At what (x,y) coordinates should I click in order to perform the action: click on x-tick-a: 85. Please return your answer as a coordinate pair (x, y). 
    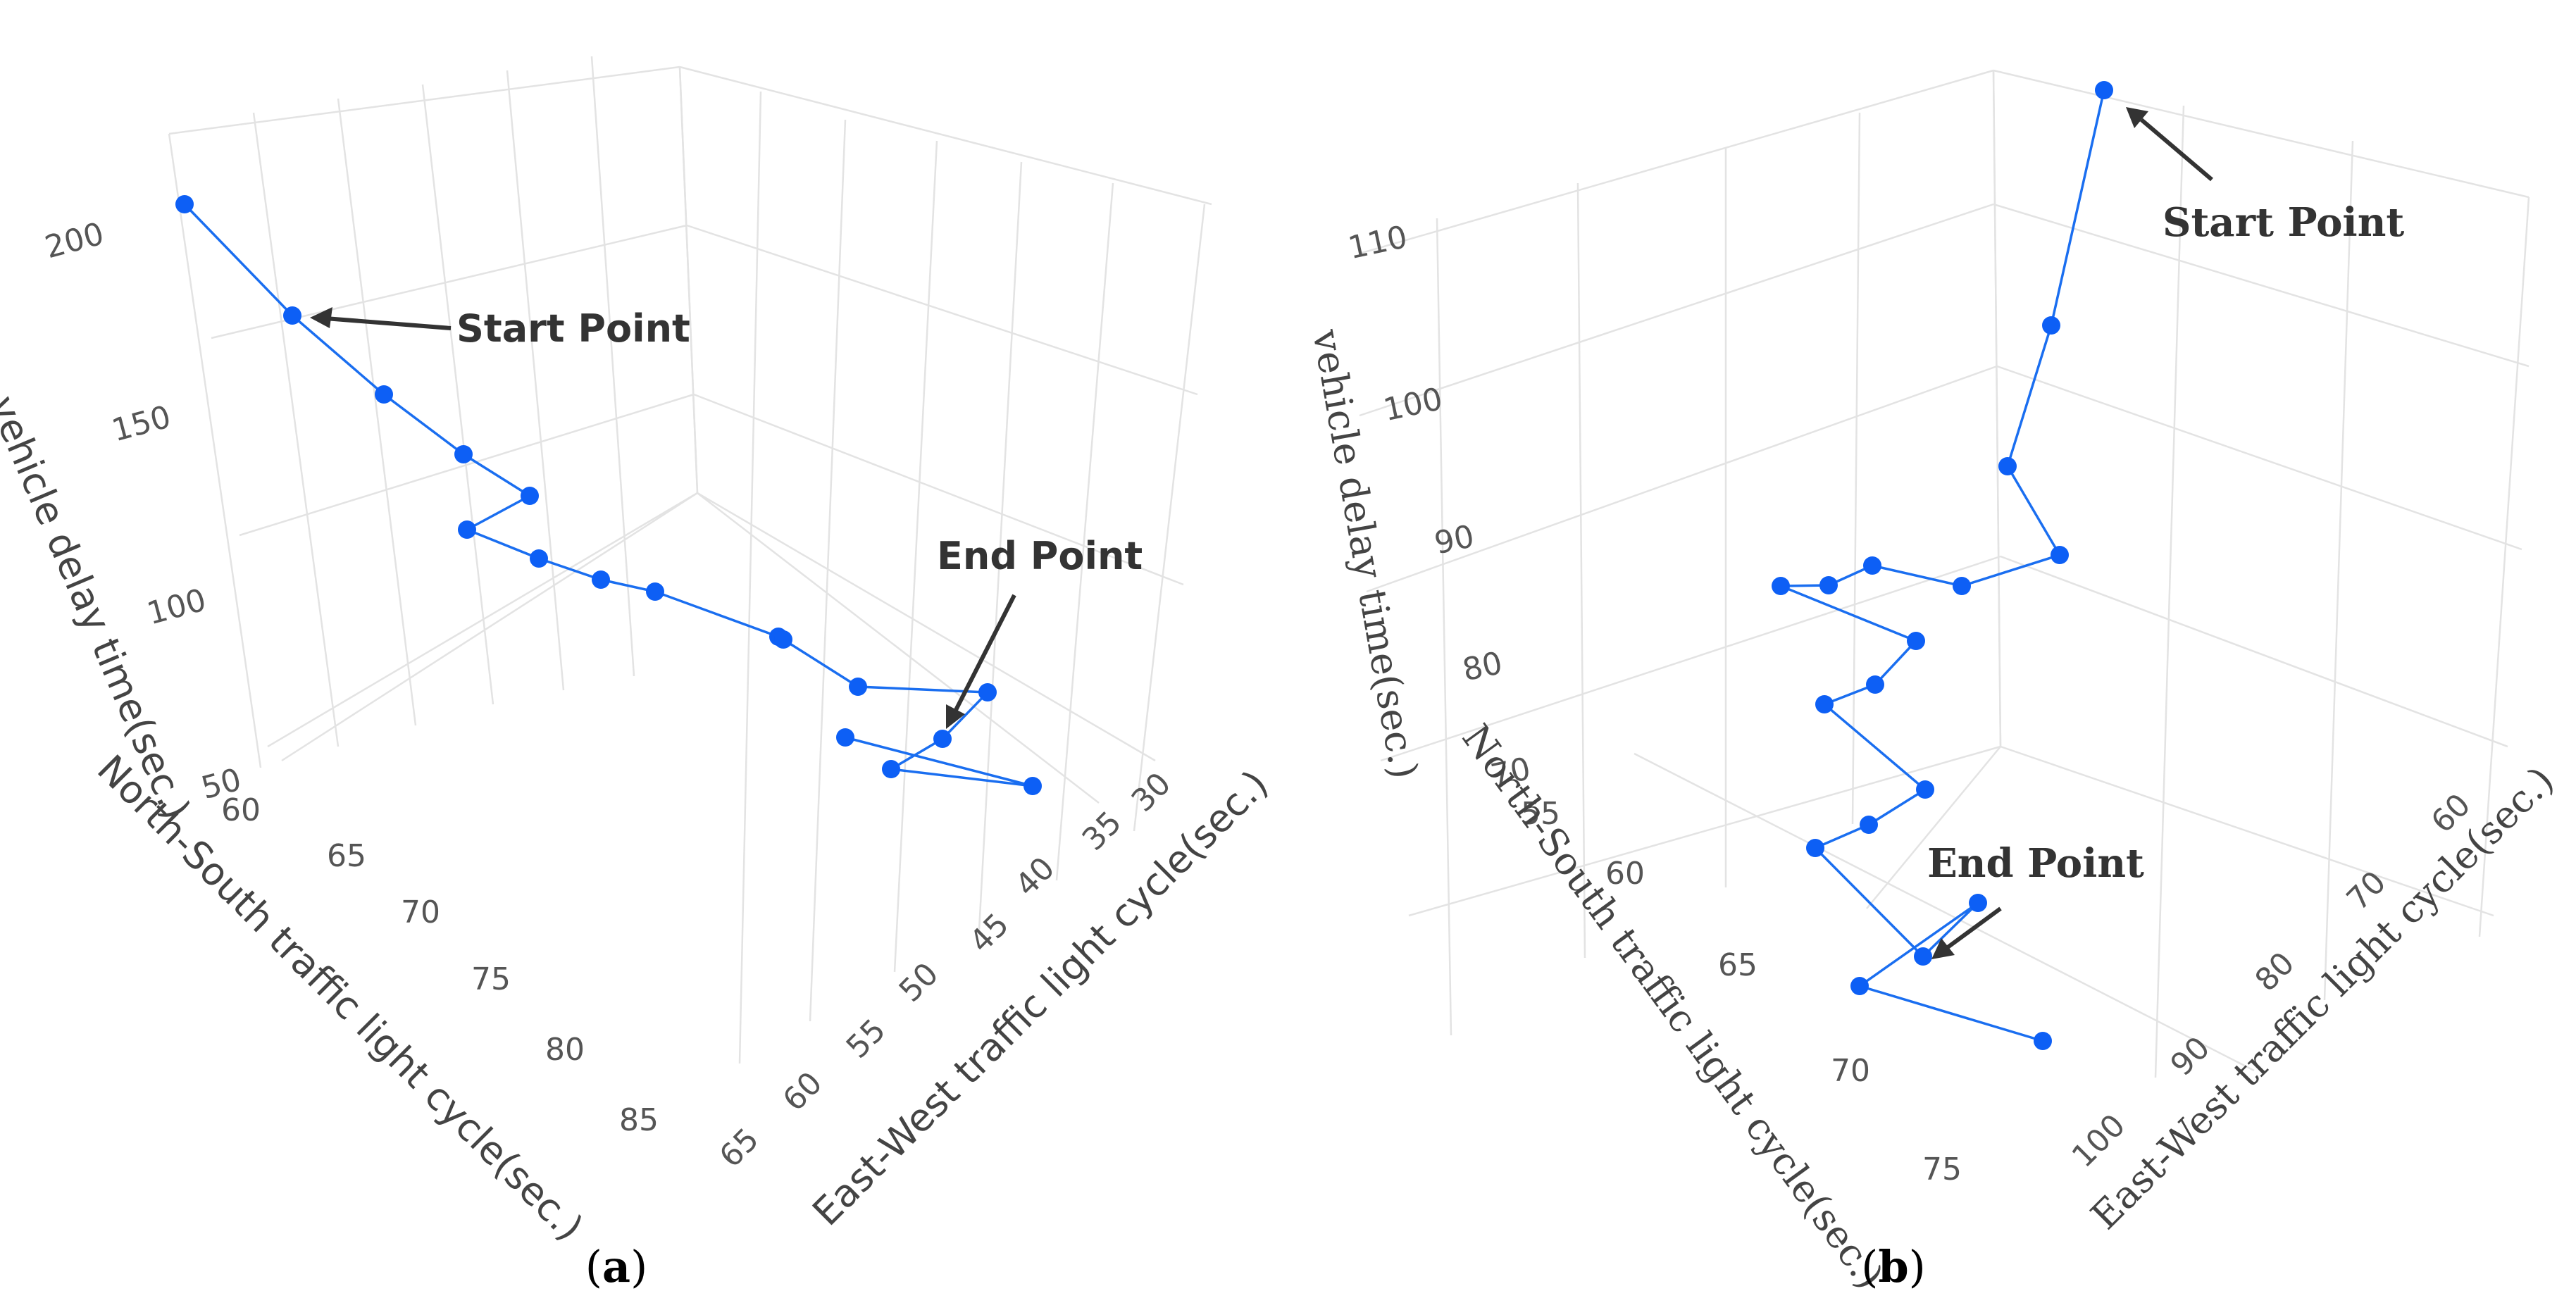
    Looking at the image, I should click on (639, 1120).